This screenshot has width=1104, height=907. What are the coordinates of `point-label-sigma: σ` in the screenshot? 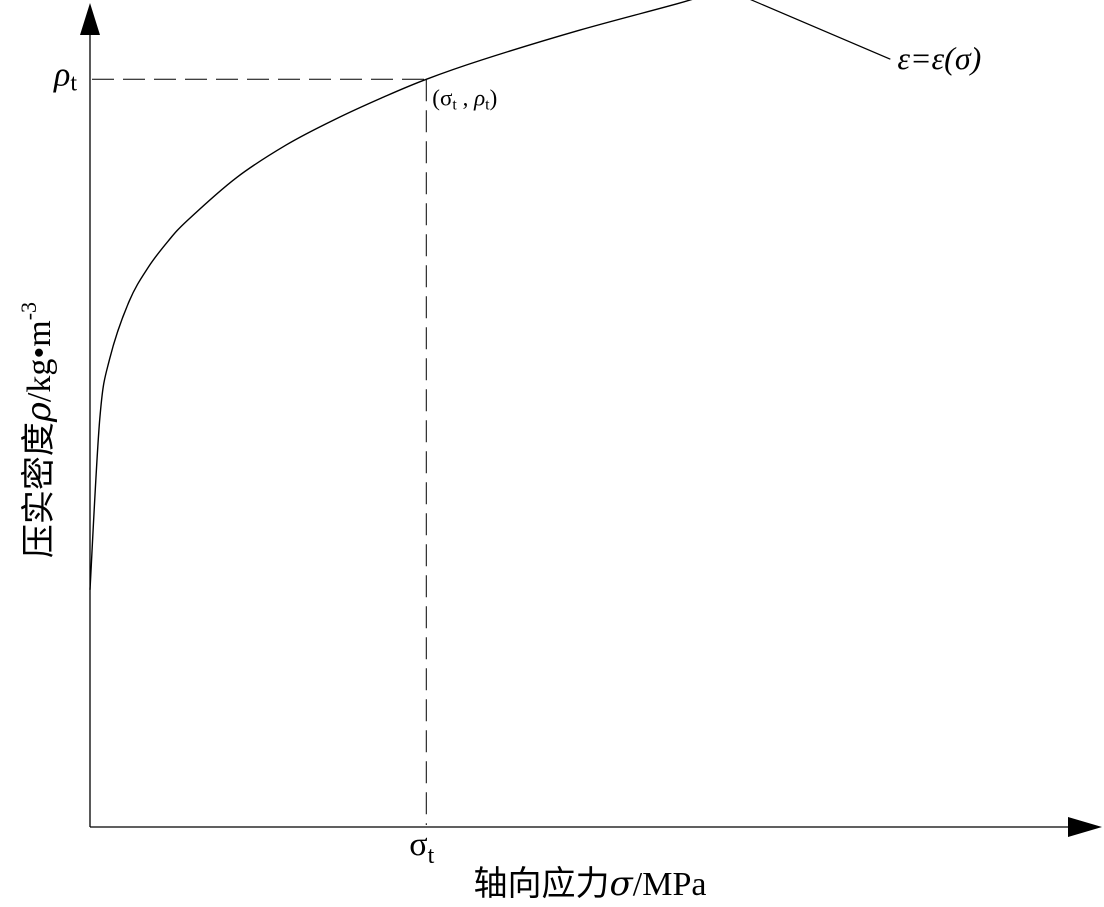 It's located at (446, 97).